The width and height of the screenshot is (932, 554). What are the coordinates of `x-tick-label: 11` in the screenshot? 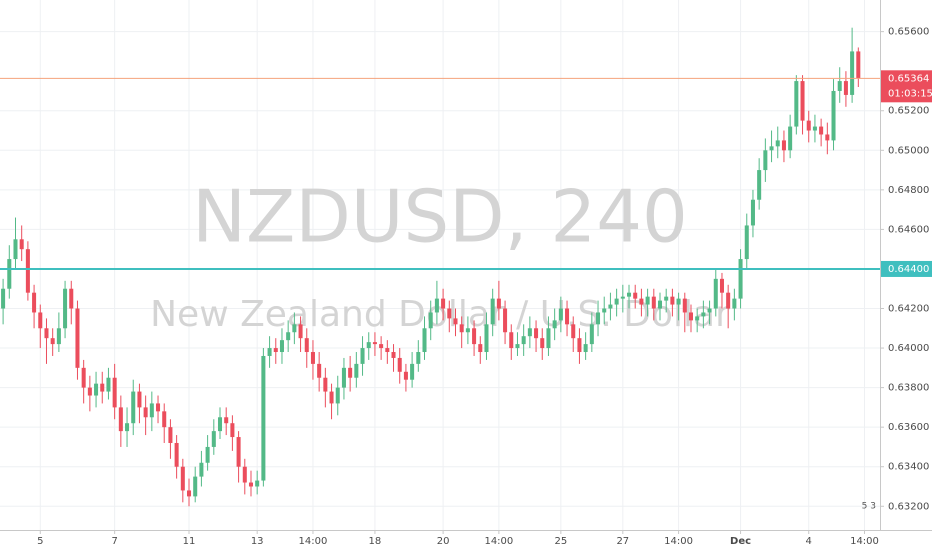 It's located at (189, 541).